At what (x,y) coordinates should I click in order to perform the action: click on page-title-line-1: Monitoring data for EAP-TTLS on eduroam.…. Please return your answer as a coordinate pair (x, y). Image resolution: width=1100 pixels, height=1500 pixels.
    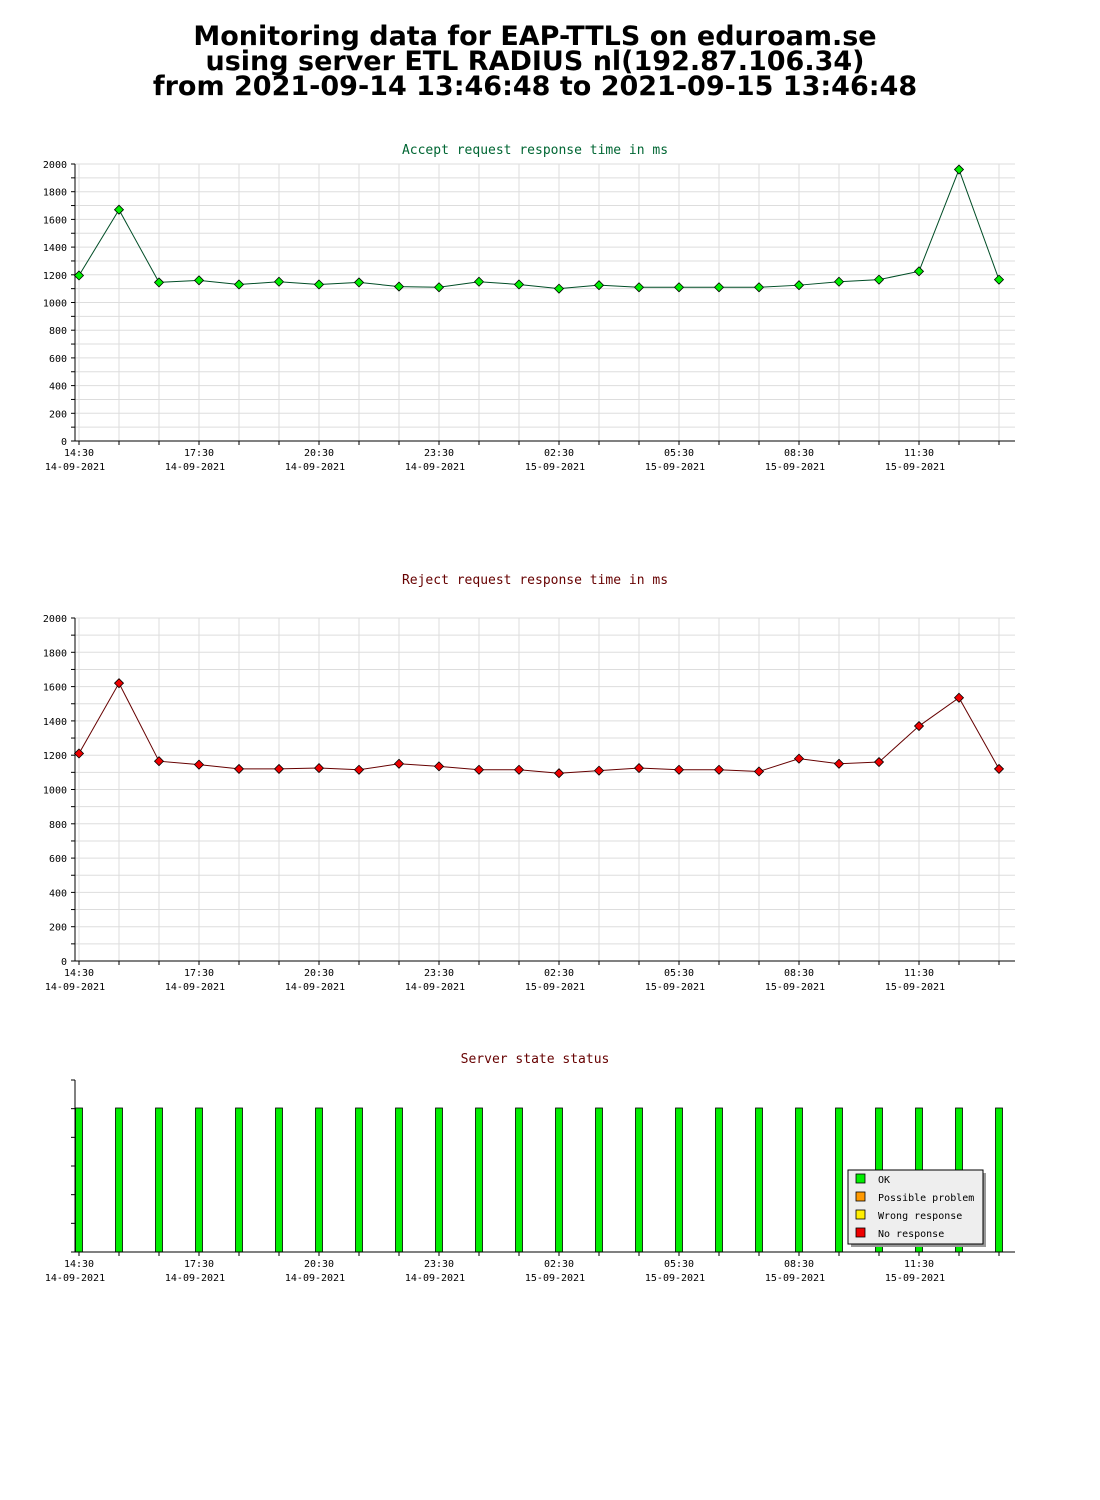
    Looking at the image, I should click on (535, 36).